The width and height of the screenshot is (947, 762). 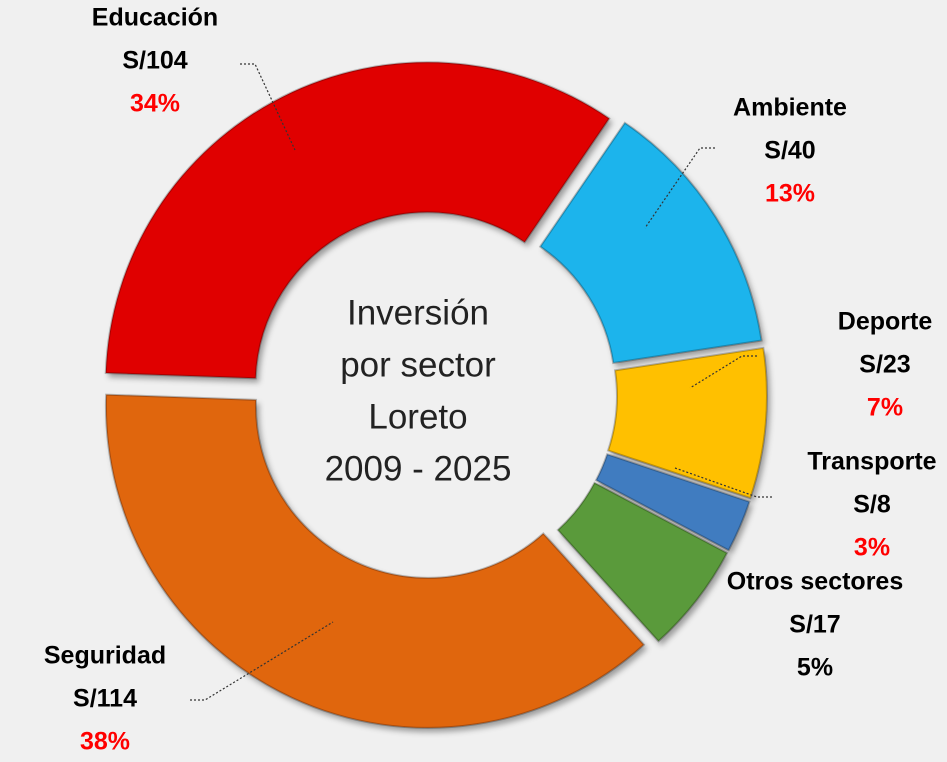 What do you see at coordinates (885, 408) in the screenshot?
I see `percentage-label: 7%` at bounding box center [885, 408].